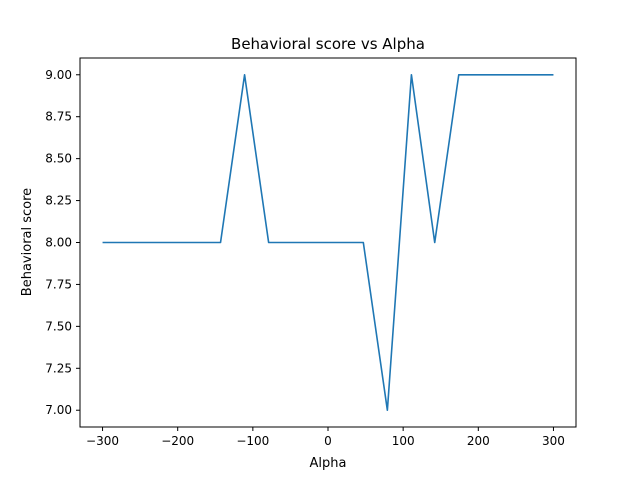 The height and width of the screenshot is (480, 640). I want to click on y-tick-label: 8.50, so click(58, 159).